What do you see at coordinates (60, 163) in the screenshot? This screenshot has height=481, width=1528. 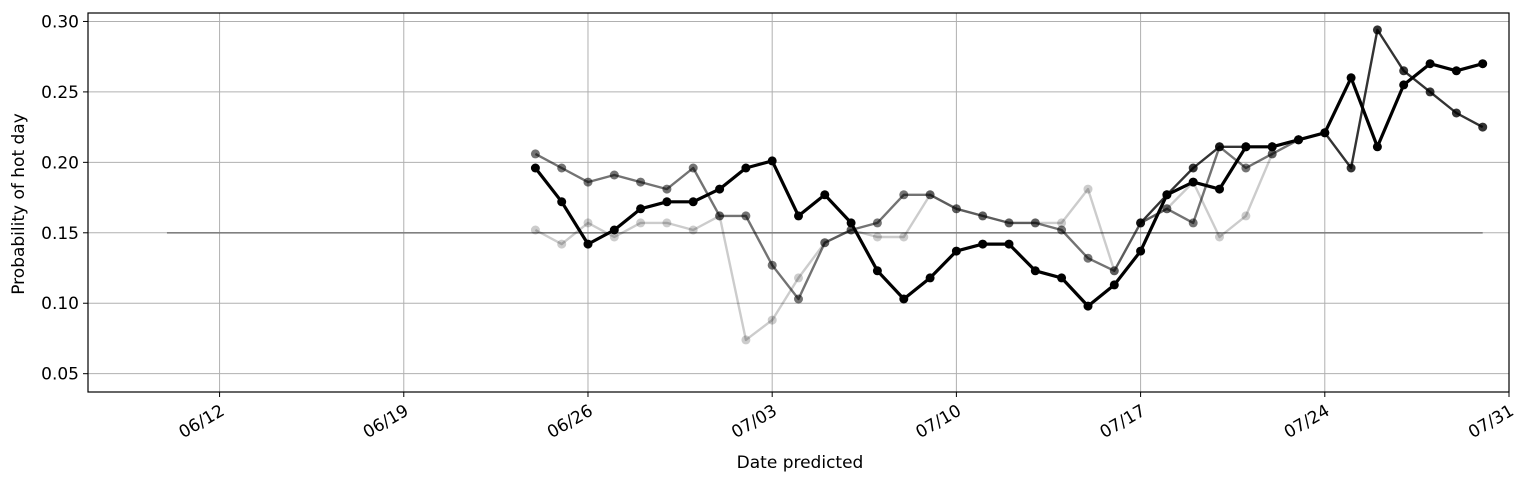 I see `y-tick-label: 0.20` at bounding box center [60, 163].